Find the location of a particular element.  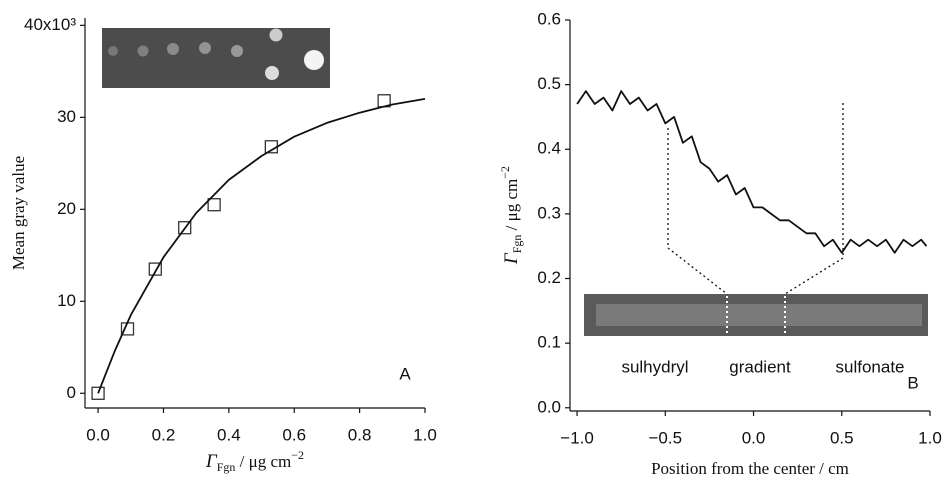

x-tick-label: −0.5 is located at coordinates (666, 437).